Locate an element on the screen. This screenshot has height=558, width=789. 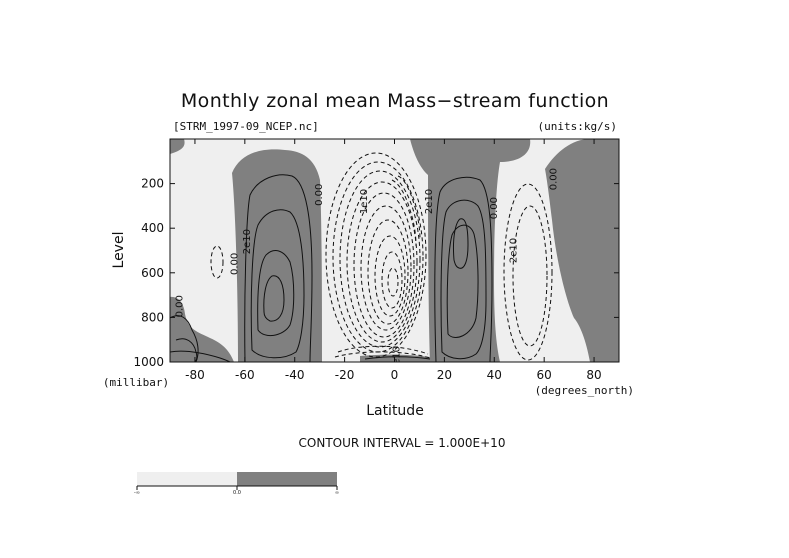
colorbar: -∞ 0.0 ∞ is located at coordinates (236, 484).